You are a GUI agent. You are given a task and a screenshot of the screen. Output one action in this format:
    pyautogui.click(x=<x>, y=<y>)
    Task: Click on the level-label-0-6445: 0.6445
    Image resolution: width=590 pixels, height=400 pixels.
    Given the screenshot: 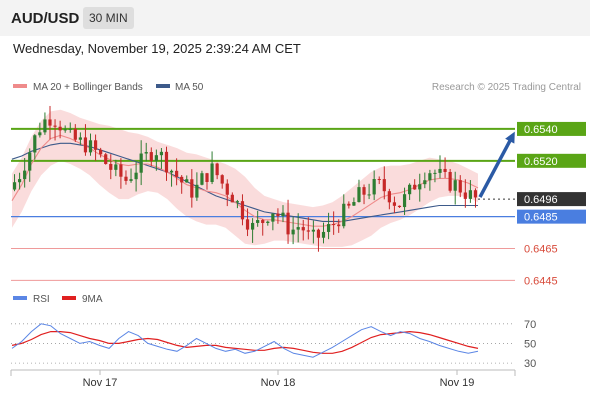 What is the action you would take?
    pyautogui.click(x=541, y=281)
    